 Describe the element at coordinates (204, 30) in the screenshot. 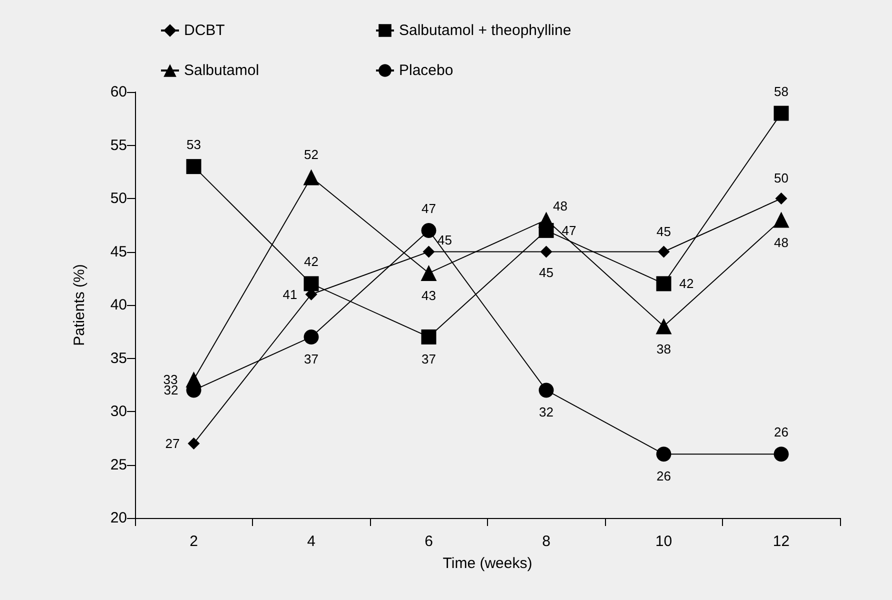

I see `legend-label: DCBT` at that location.